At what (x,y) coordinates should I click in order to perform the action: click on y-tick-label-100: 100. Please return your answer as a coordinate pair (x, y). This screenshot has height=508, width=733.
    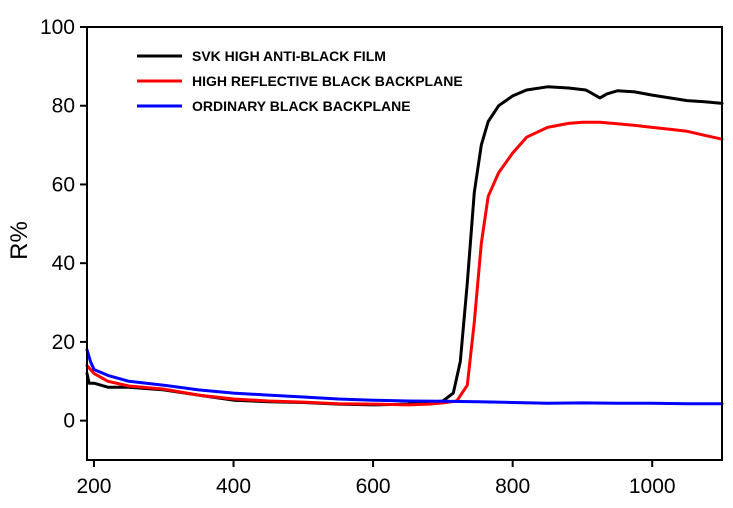
    Looking at the image, I should click on (57, 27).